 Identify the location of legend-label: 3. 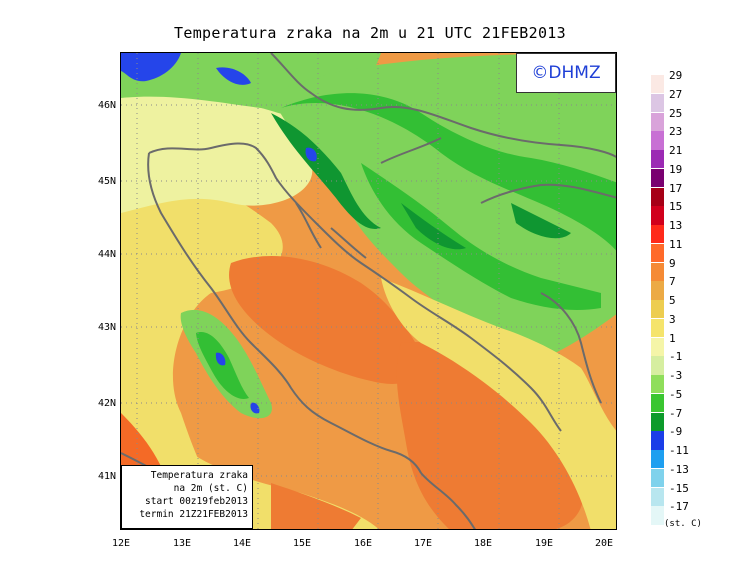
(672, 319).